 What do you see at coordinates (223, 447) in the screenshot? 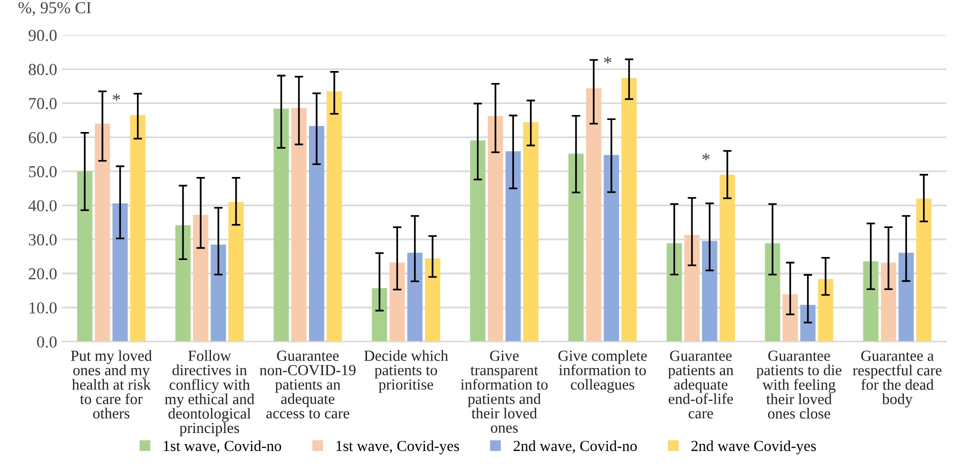
I see `legend-label: 1st wave, Covid-no` at bounding box center [223, 447].